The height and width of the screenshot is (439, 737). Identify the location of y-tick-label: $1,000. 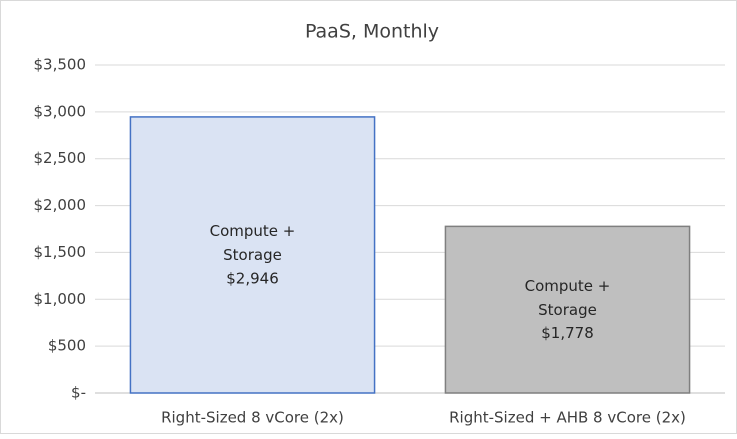
(60, 299).